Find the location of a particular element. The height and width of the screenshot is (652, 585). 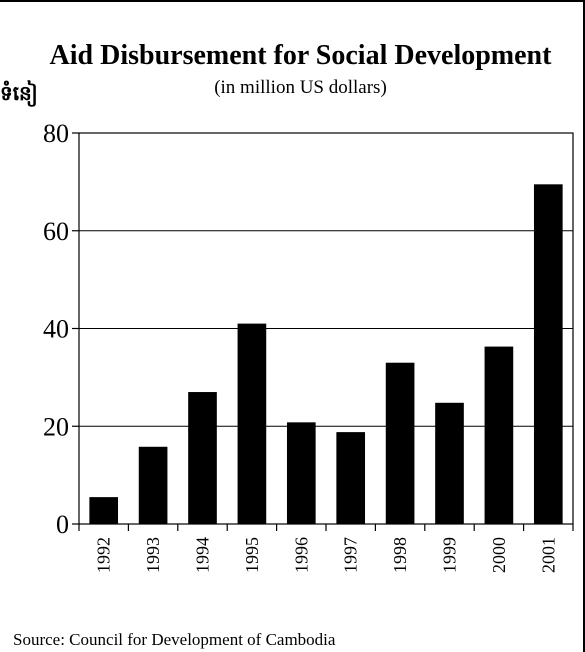

x-tick-label-1996: 1996 is located at coordinates (301, 555).